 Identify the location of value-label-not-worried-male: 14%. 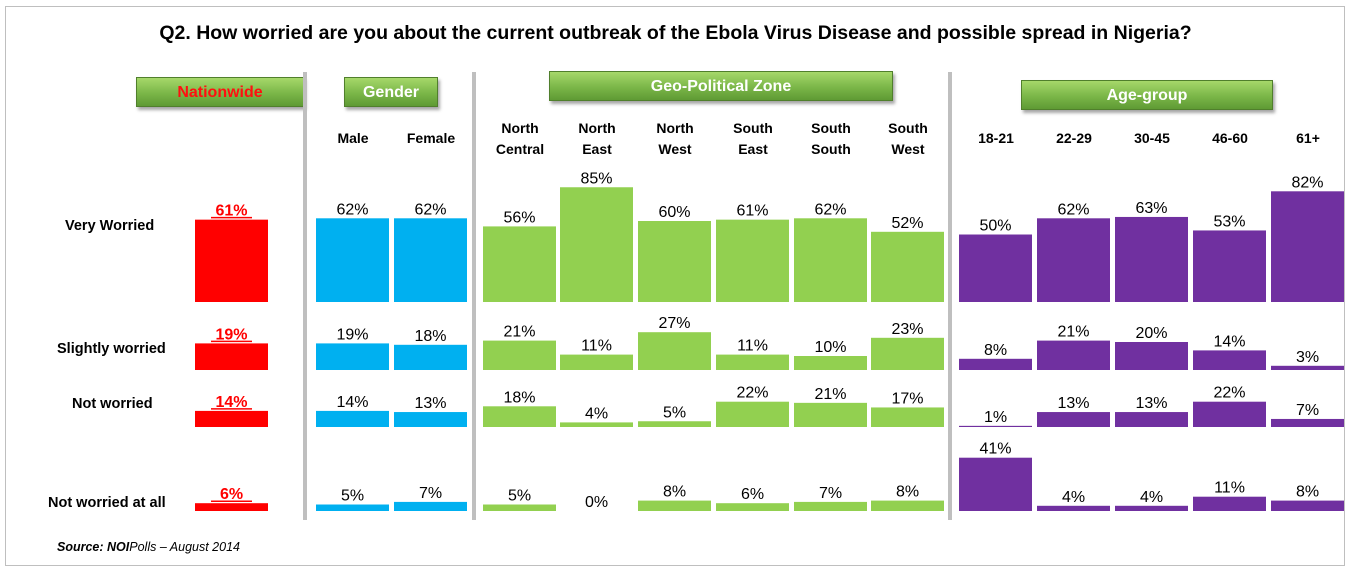
(352, 402).